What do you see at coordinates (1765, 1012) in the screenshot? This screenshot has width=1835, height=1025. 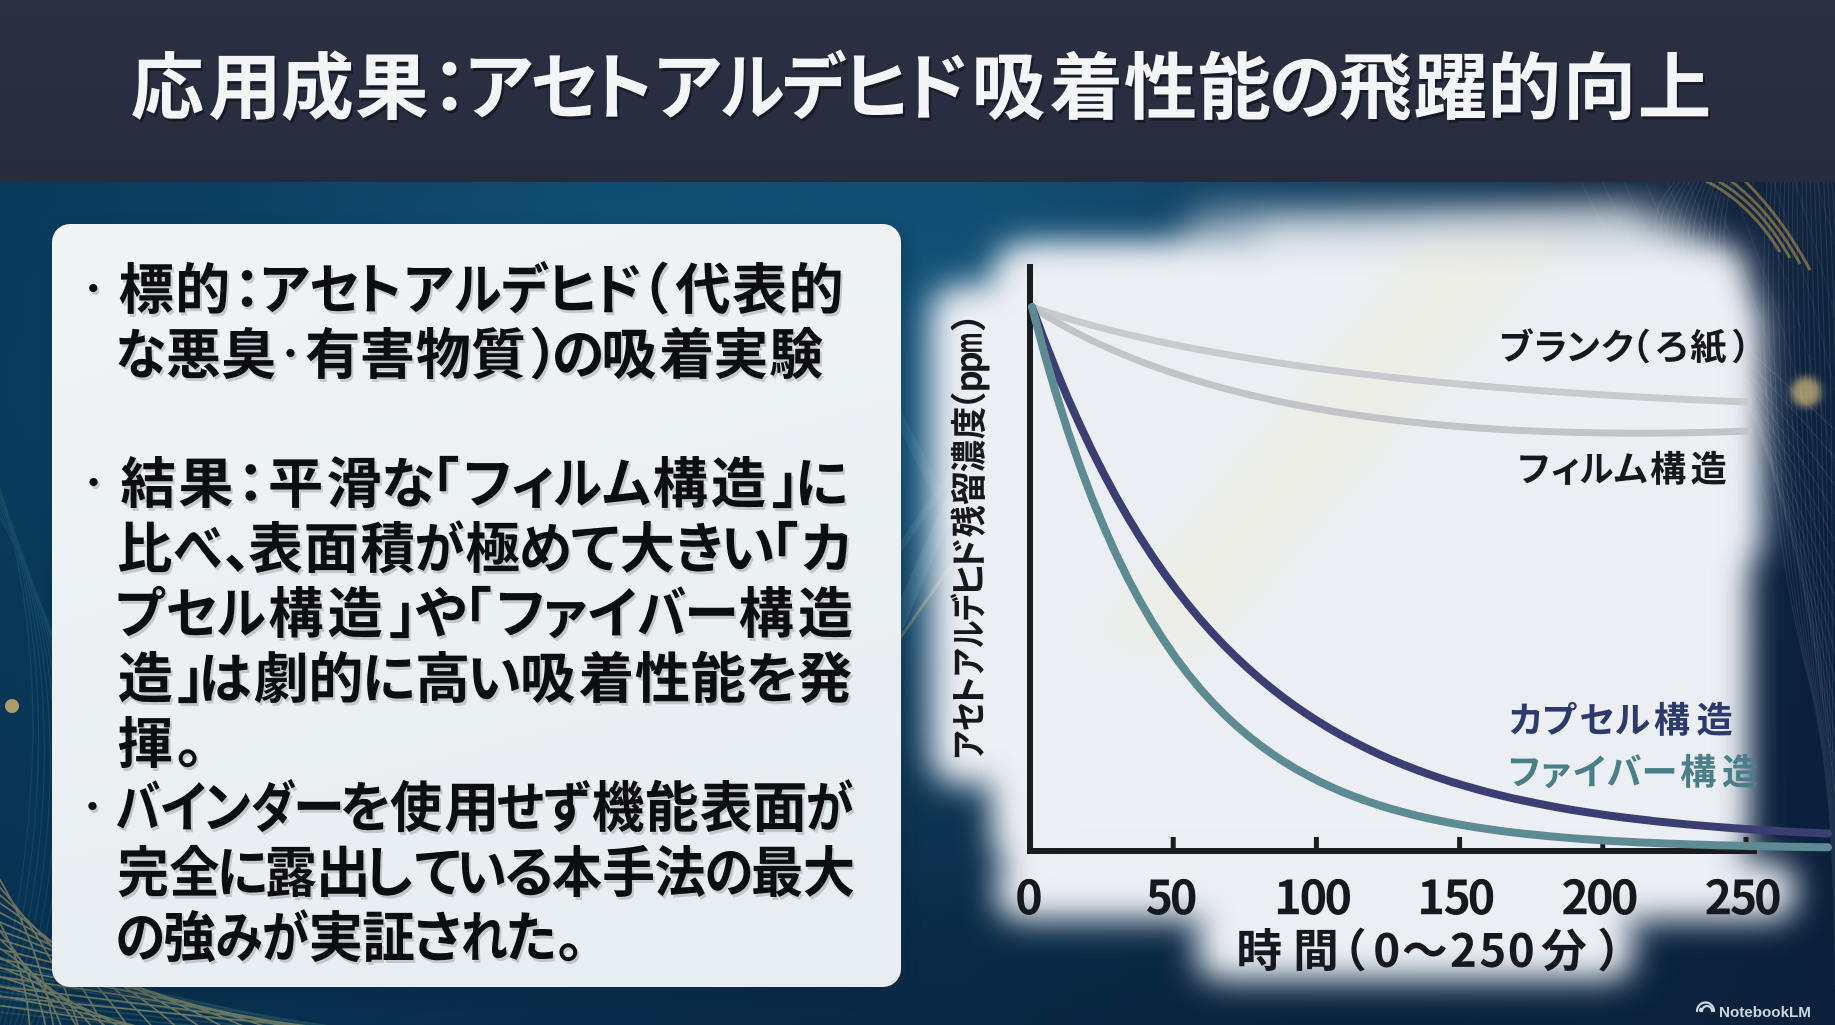 I see `svg-text: NotebookLM` at bounding box center [1765, 1012].